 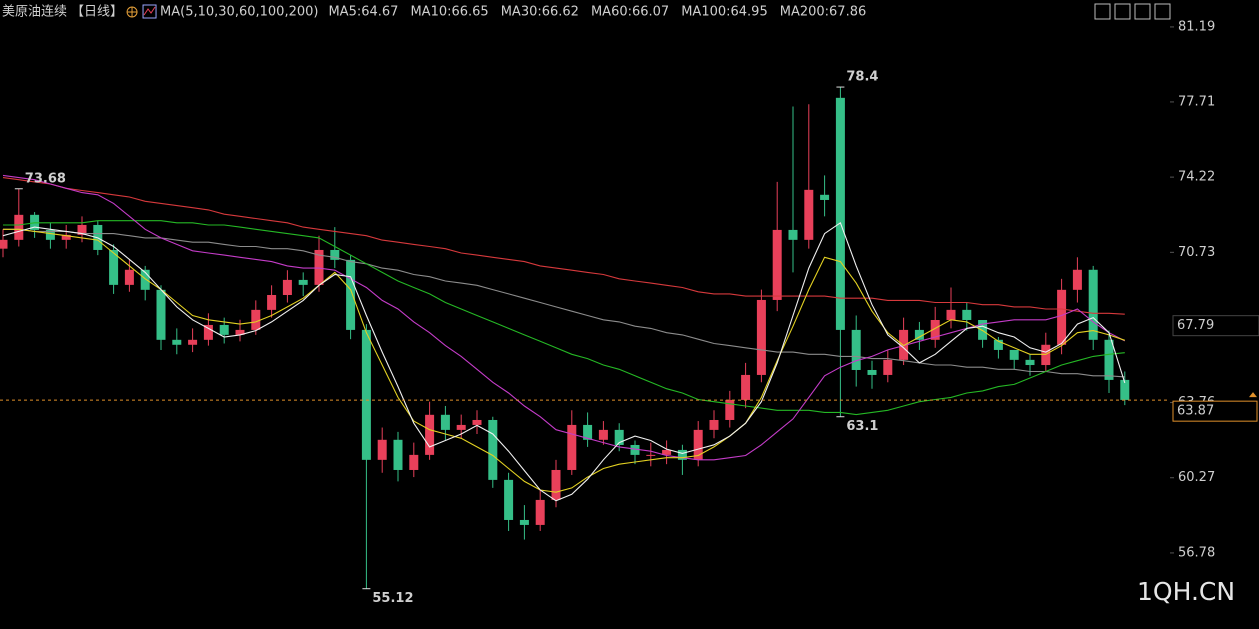 I want to click on last-price-arrow, so click(x=1253, y=395).